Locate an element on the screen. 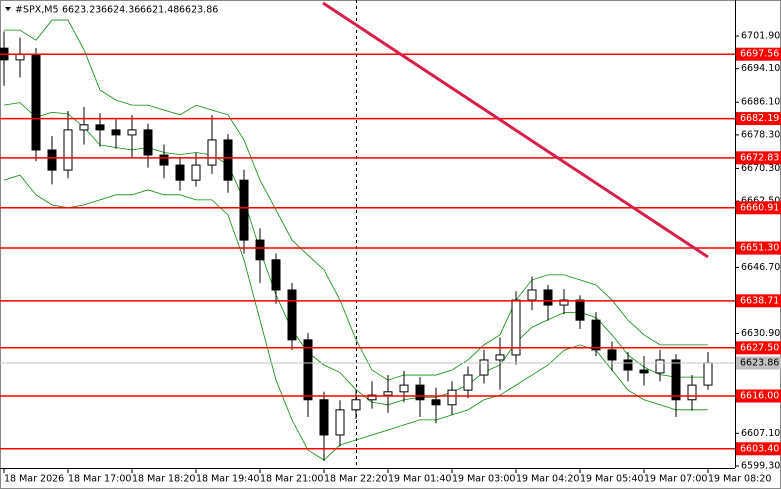 The height and width of the screenshot is (489, 781). y-tick-label: 6646.70 is located at coordinates (760, 267).